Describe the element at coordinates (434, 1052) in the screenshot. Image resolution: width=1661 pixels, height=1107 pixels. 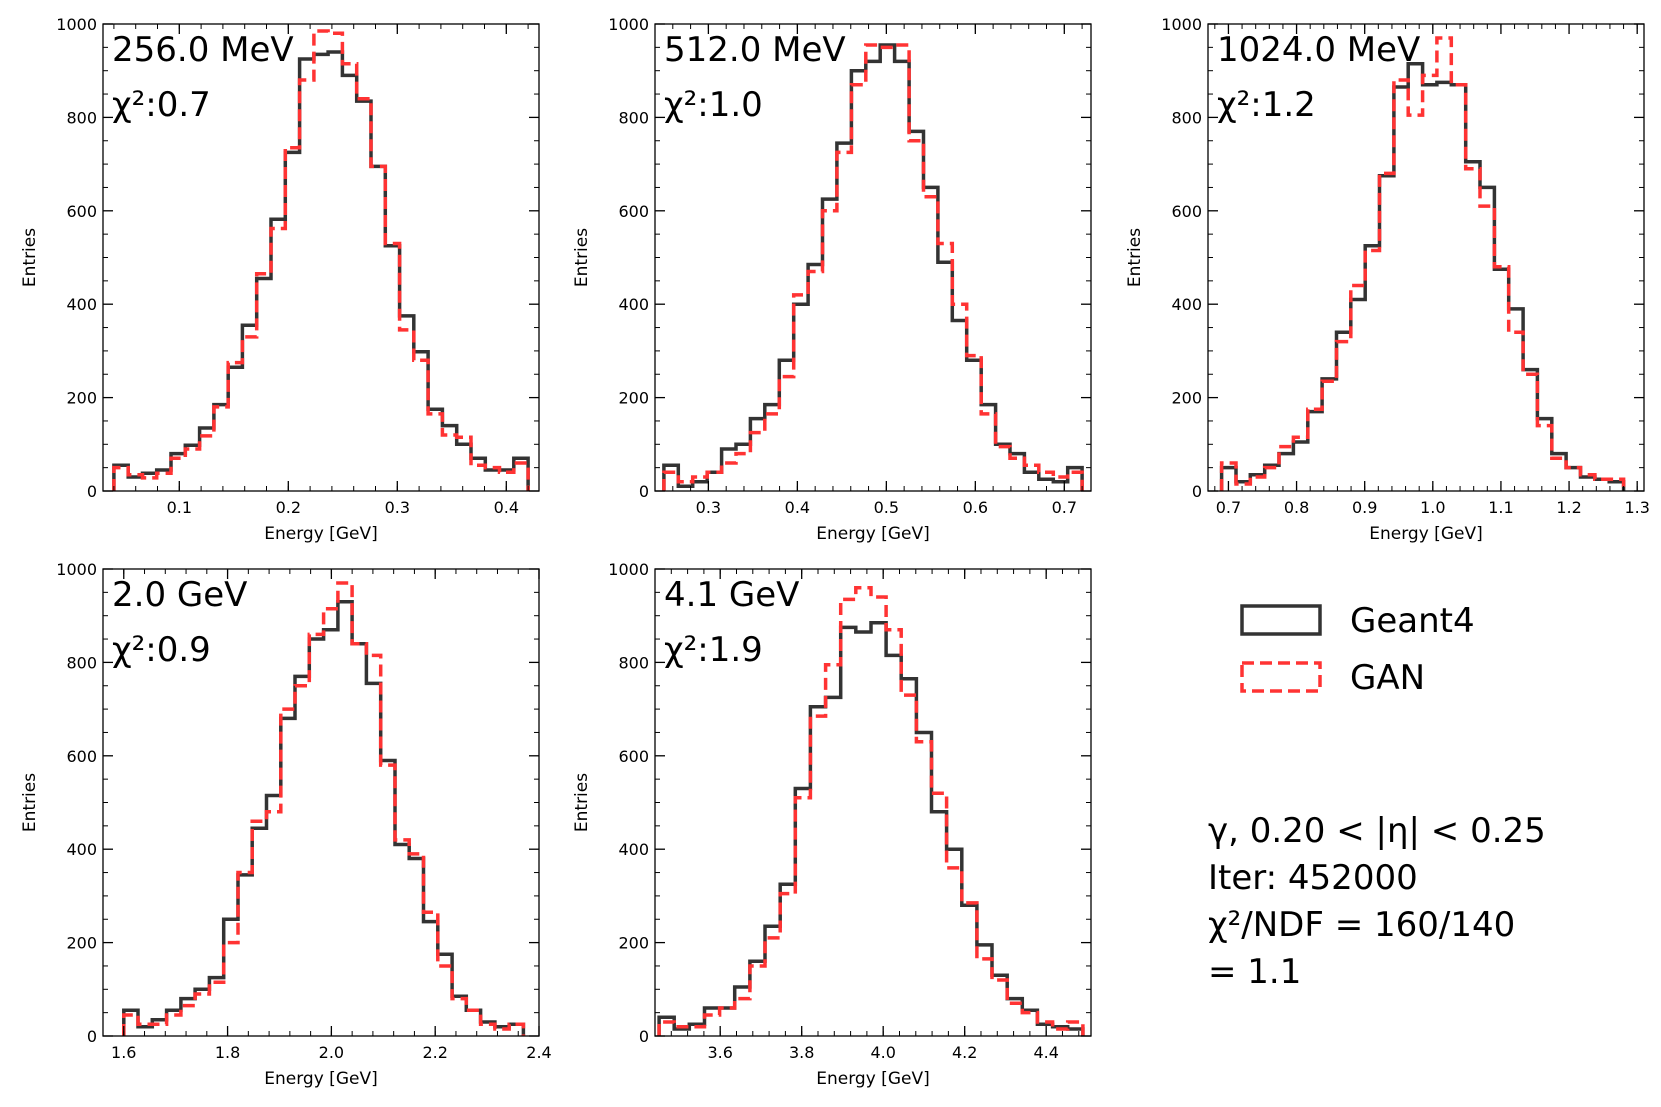
I see `x-tick-label: 2.2` at that location.